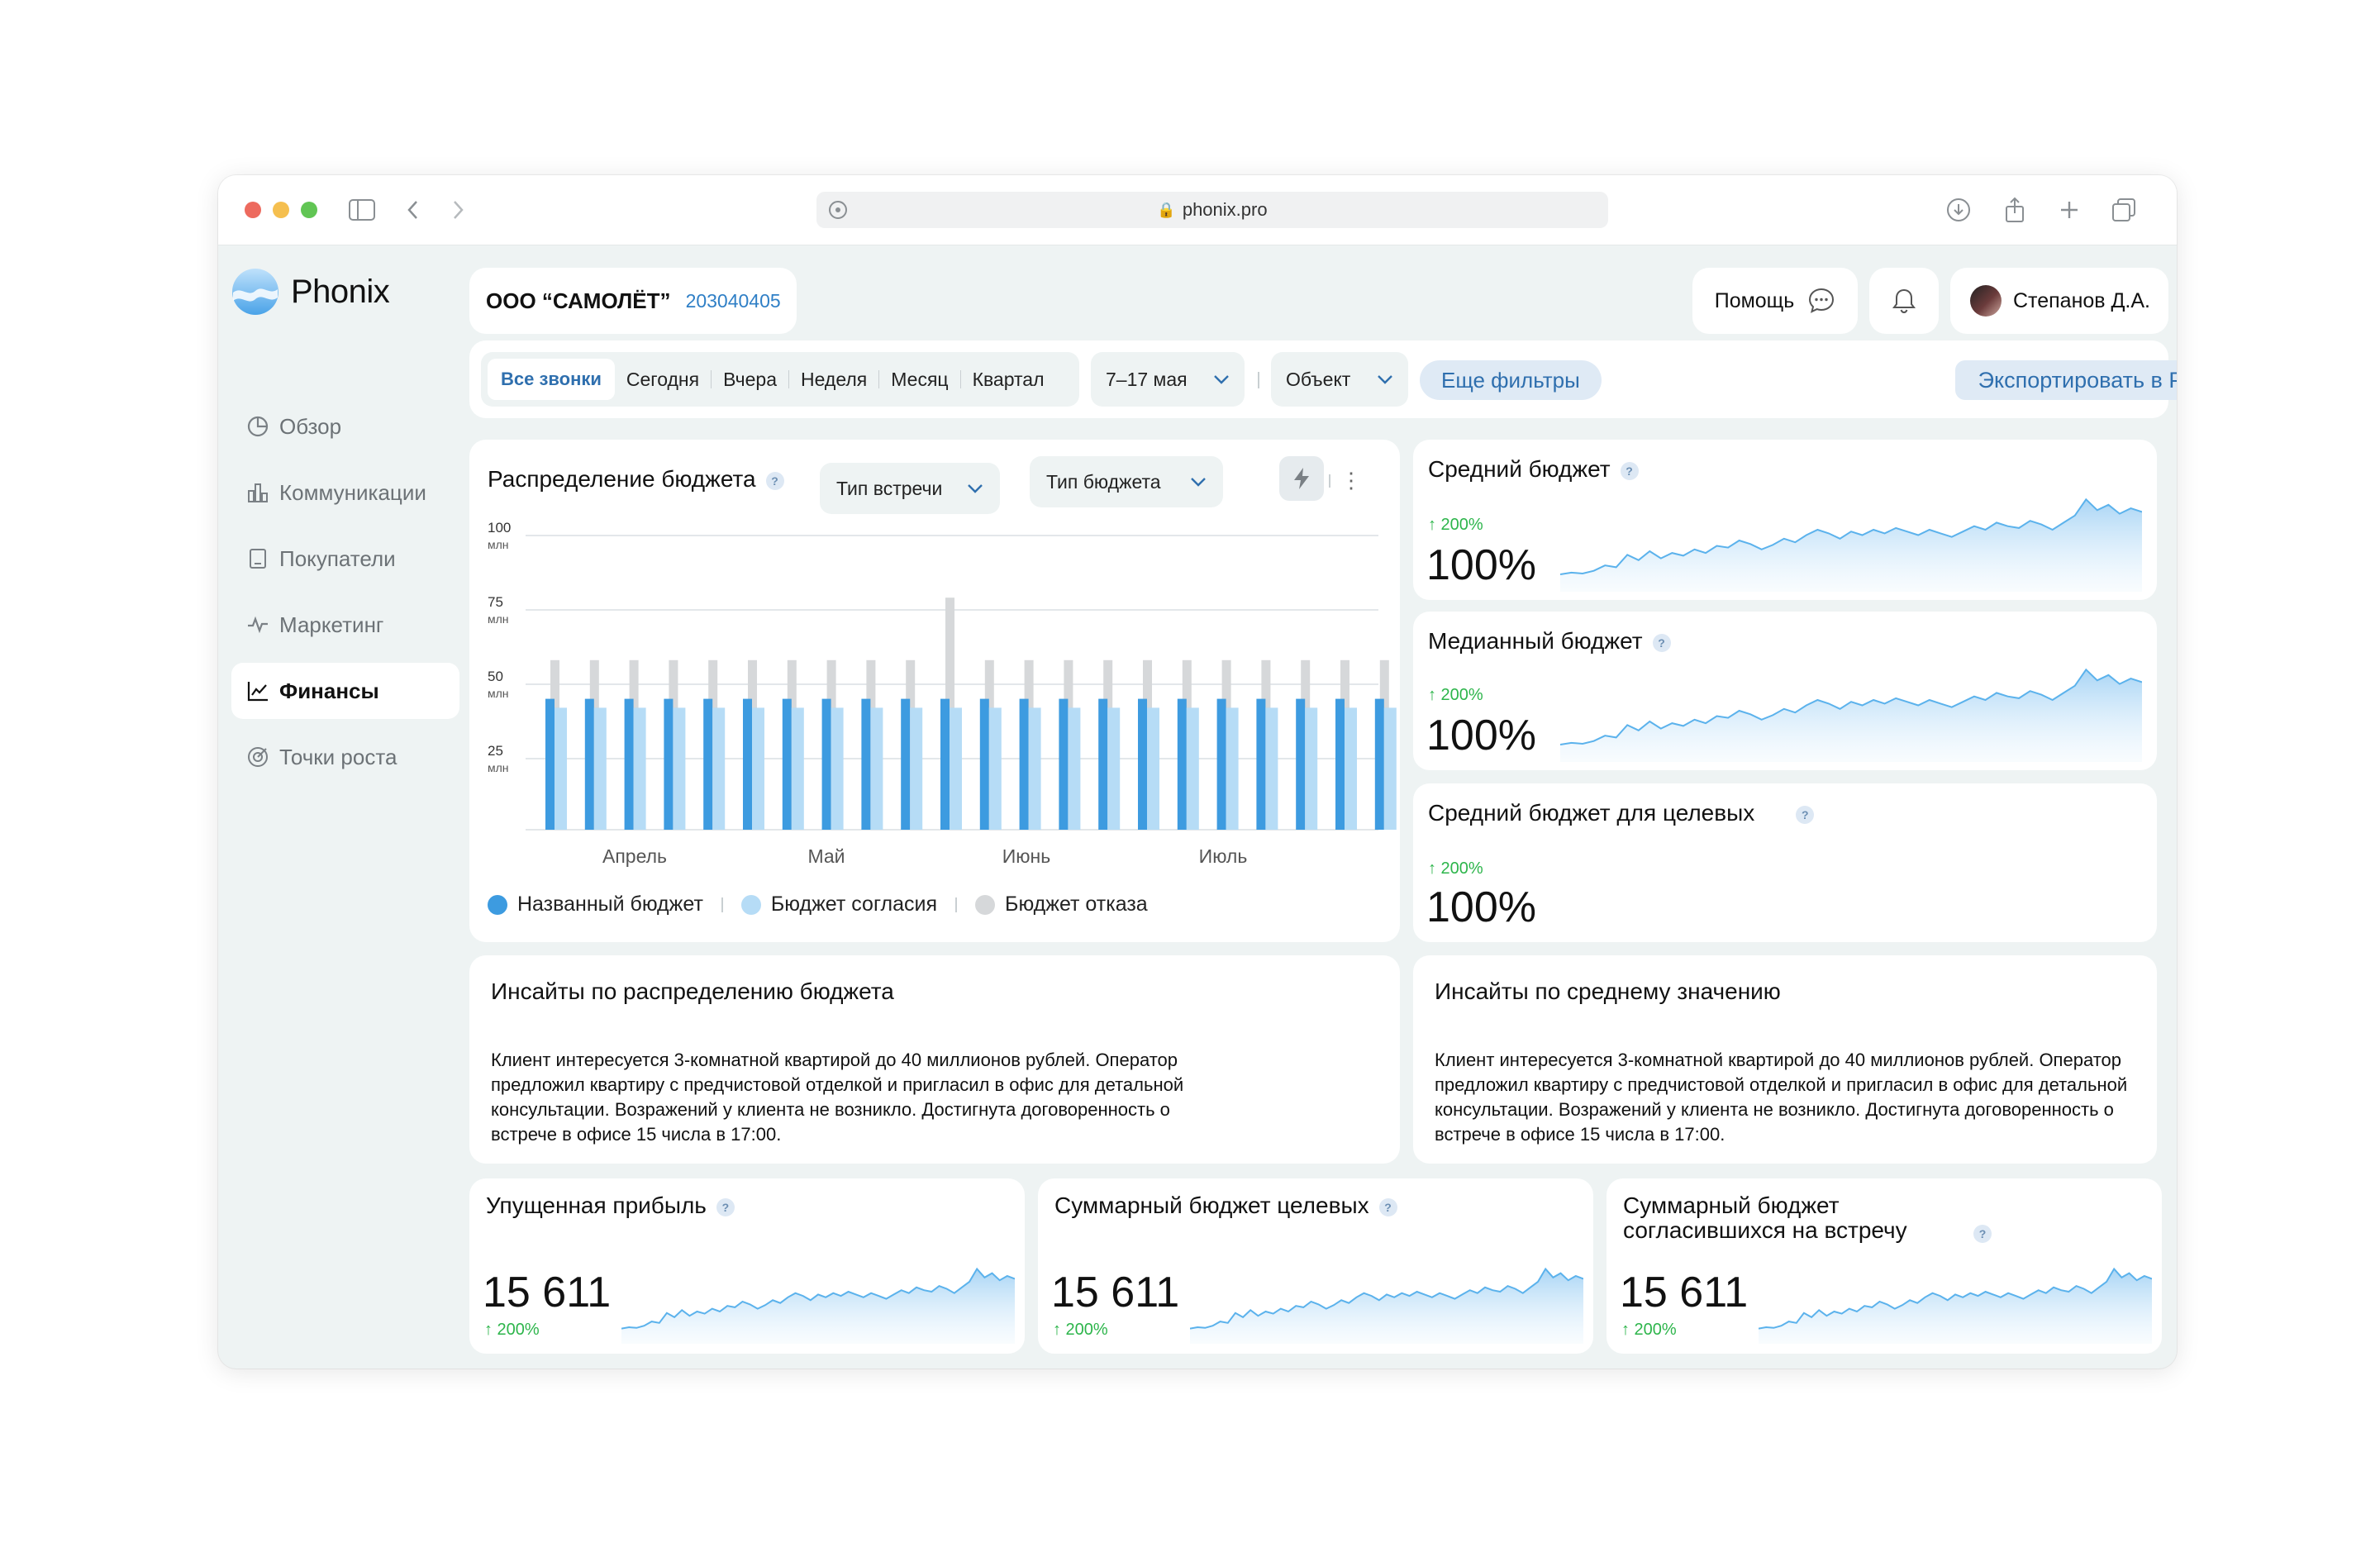  What do you see at coordinates (345, 426) in the screenshot?
I see `sidebar-item-overview: Обзор` at bounding box center [345, 426].